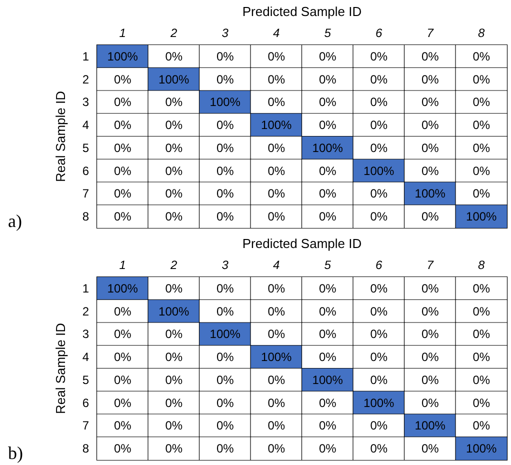  What do you see at coordinates (122, 265) in the screenshot?
I see `x-tick-label: 1` at bounding box center [122, 265].